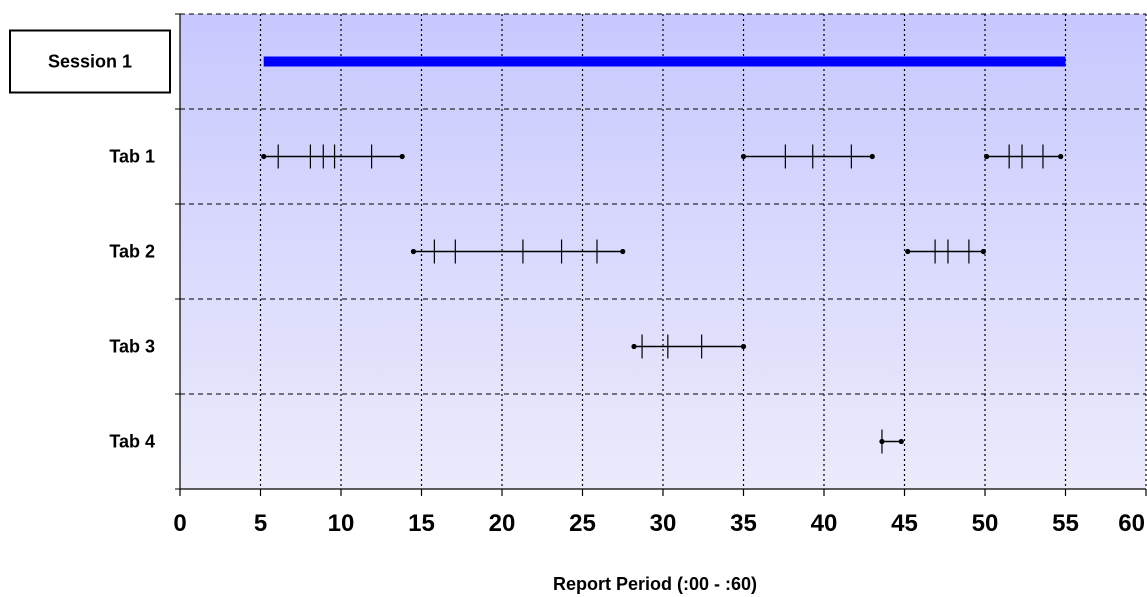  What do you see at coordinates (663, 523) in the screenshot?
I see `x-tick-label-6: 30` at bounding box center [663, 523].